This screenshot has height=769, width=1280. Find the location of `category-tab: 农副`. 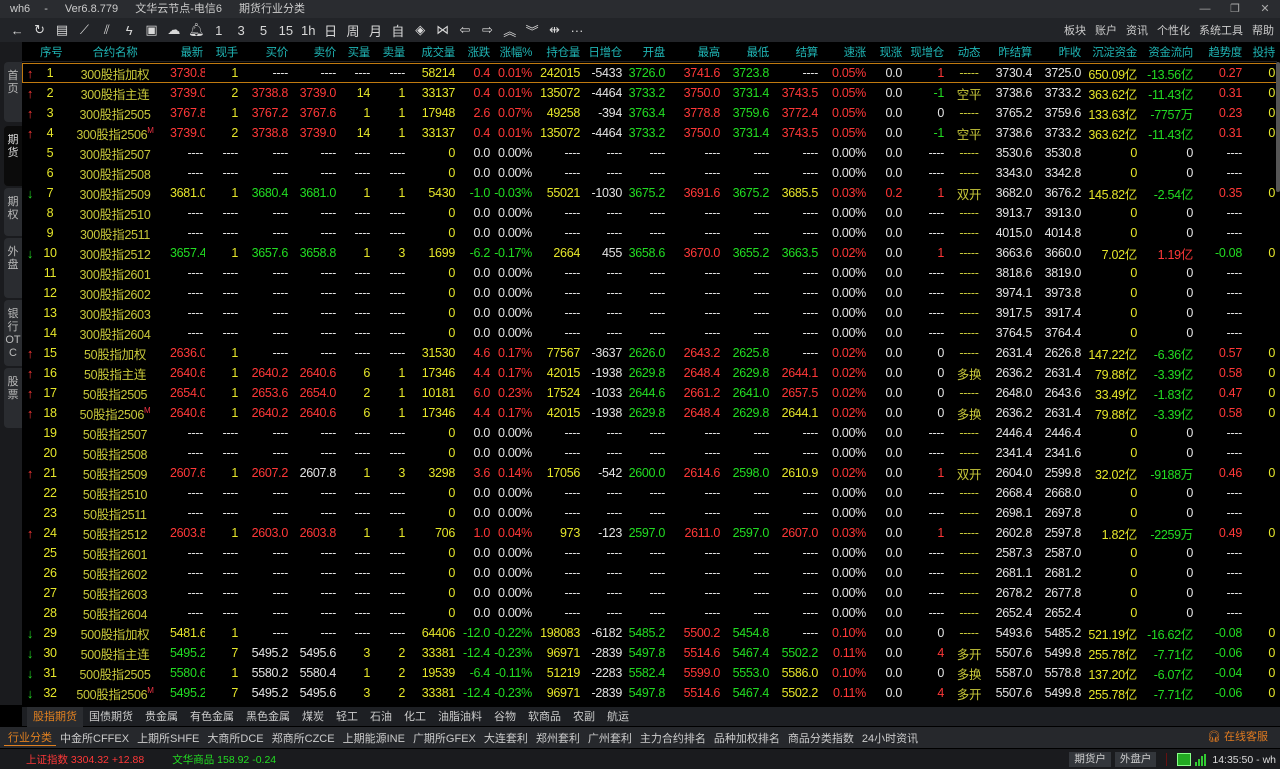

category-tab: 农副 is located at coordinates (584, 716).